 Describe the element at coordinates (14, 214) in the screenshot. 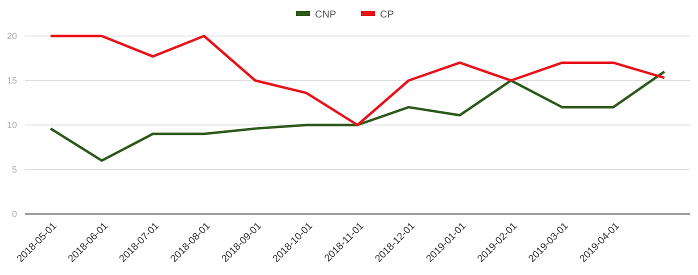

I see `y-tick-label: 0` at that location.